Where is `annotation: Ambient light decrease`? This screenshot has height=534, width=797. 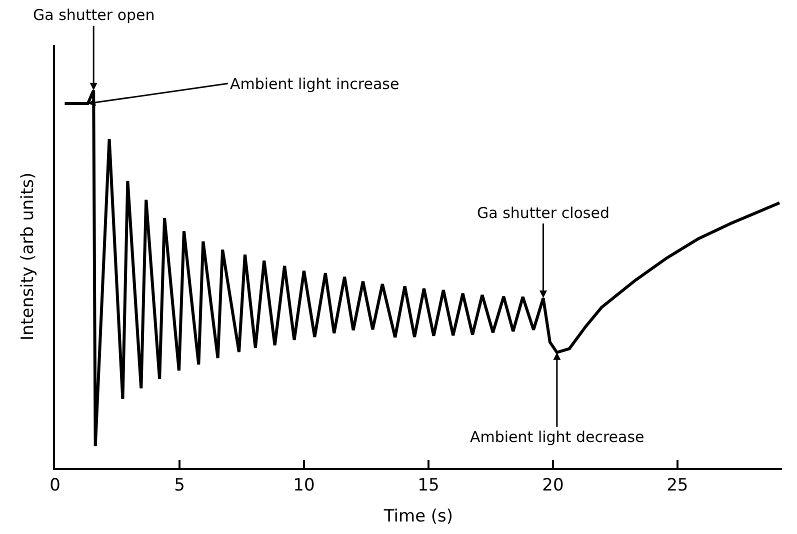
annotation: Ambient light decrease is located at coordinates (557, 437).